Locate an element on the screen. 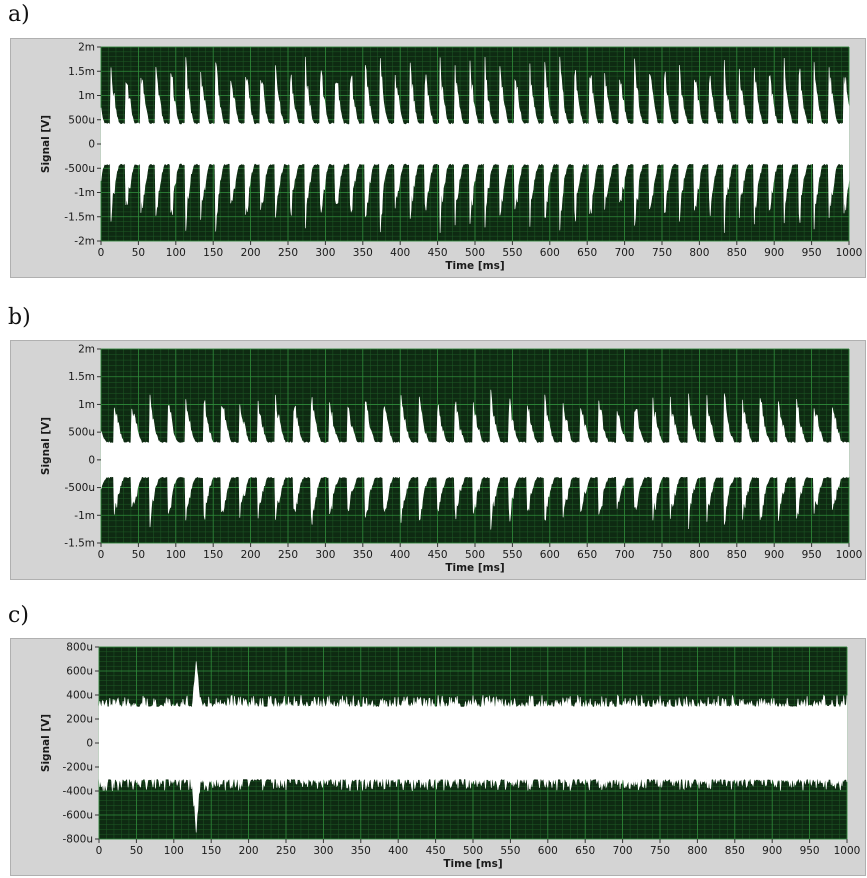  y-tick-label: 200u is located at coordinates (79, 720).